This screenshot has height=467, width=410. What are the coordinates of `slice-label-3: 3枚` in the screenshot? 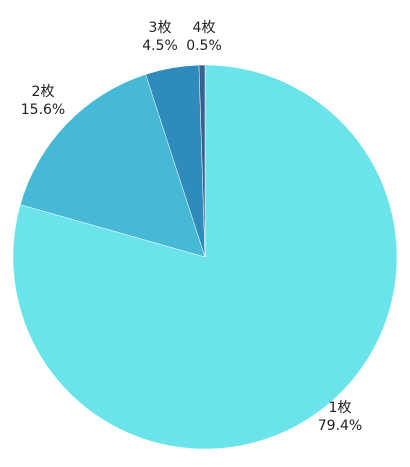 It's located at (160, 28).